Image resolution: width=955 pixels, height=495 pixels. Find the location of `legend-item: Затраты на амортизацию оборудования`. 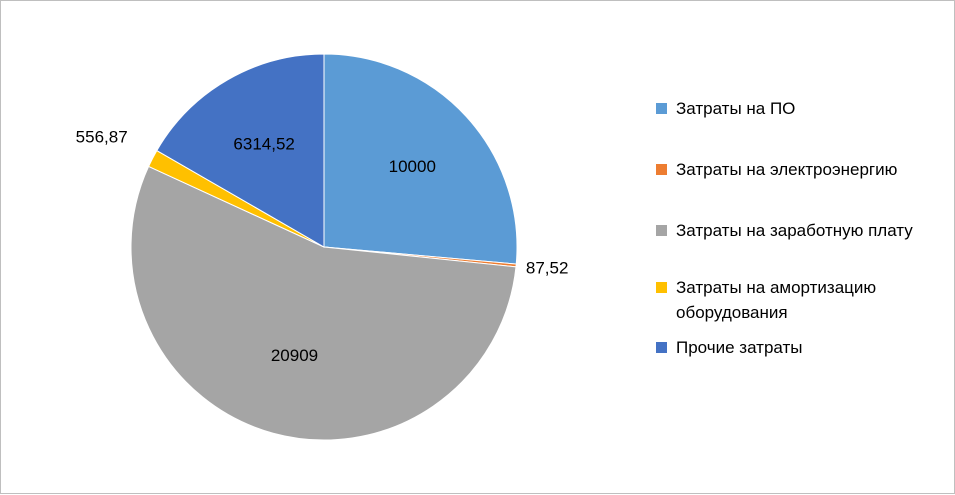

legend-item: Затраты на амортизацию оборудования is located at coordinates (801, 300).